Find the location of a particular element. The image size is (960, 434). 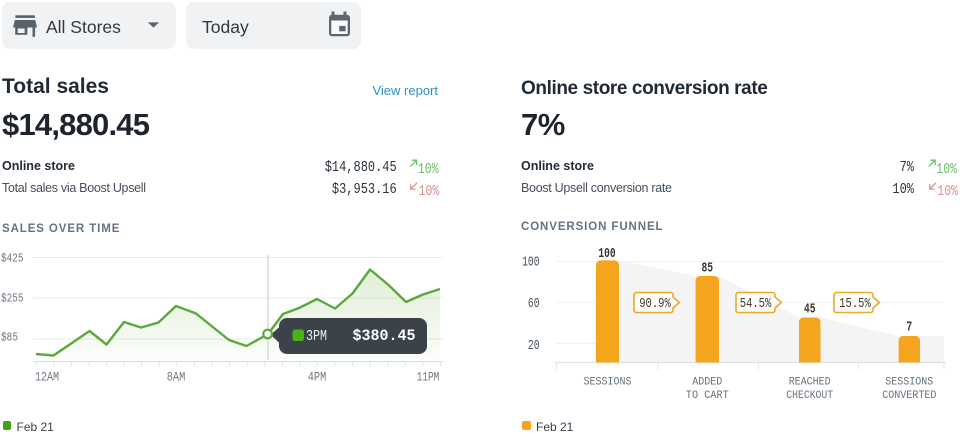

svg-text: ADDED is located at coordinates (707, 383).